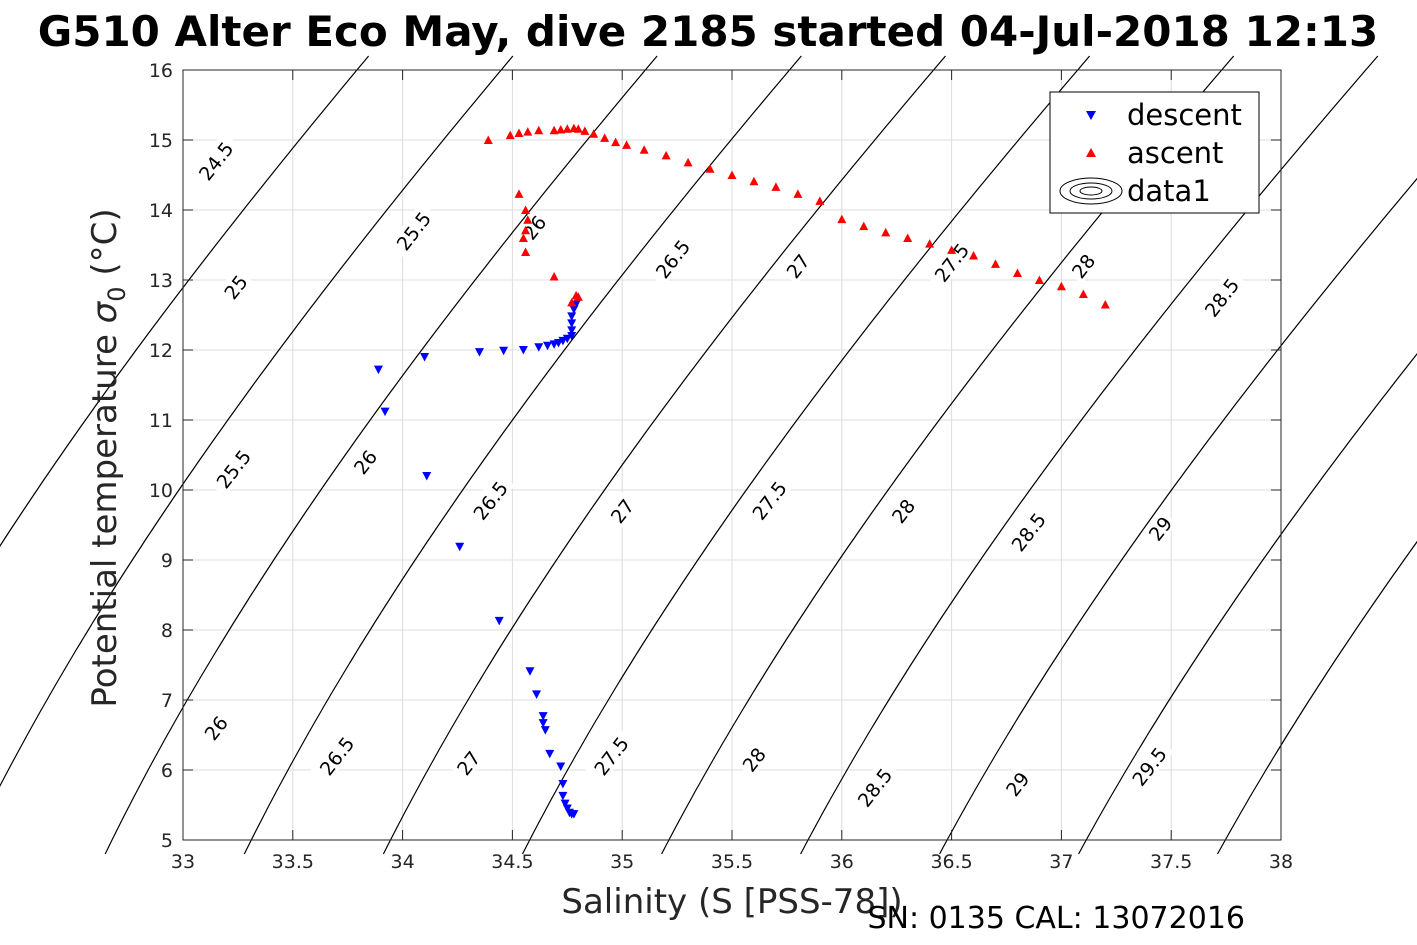 The image size is (1417, 945). What do you see at coordinates (477, 559) in the screenshot?
I see `descent-series` at bounding box center [477, 559].